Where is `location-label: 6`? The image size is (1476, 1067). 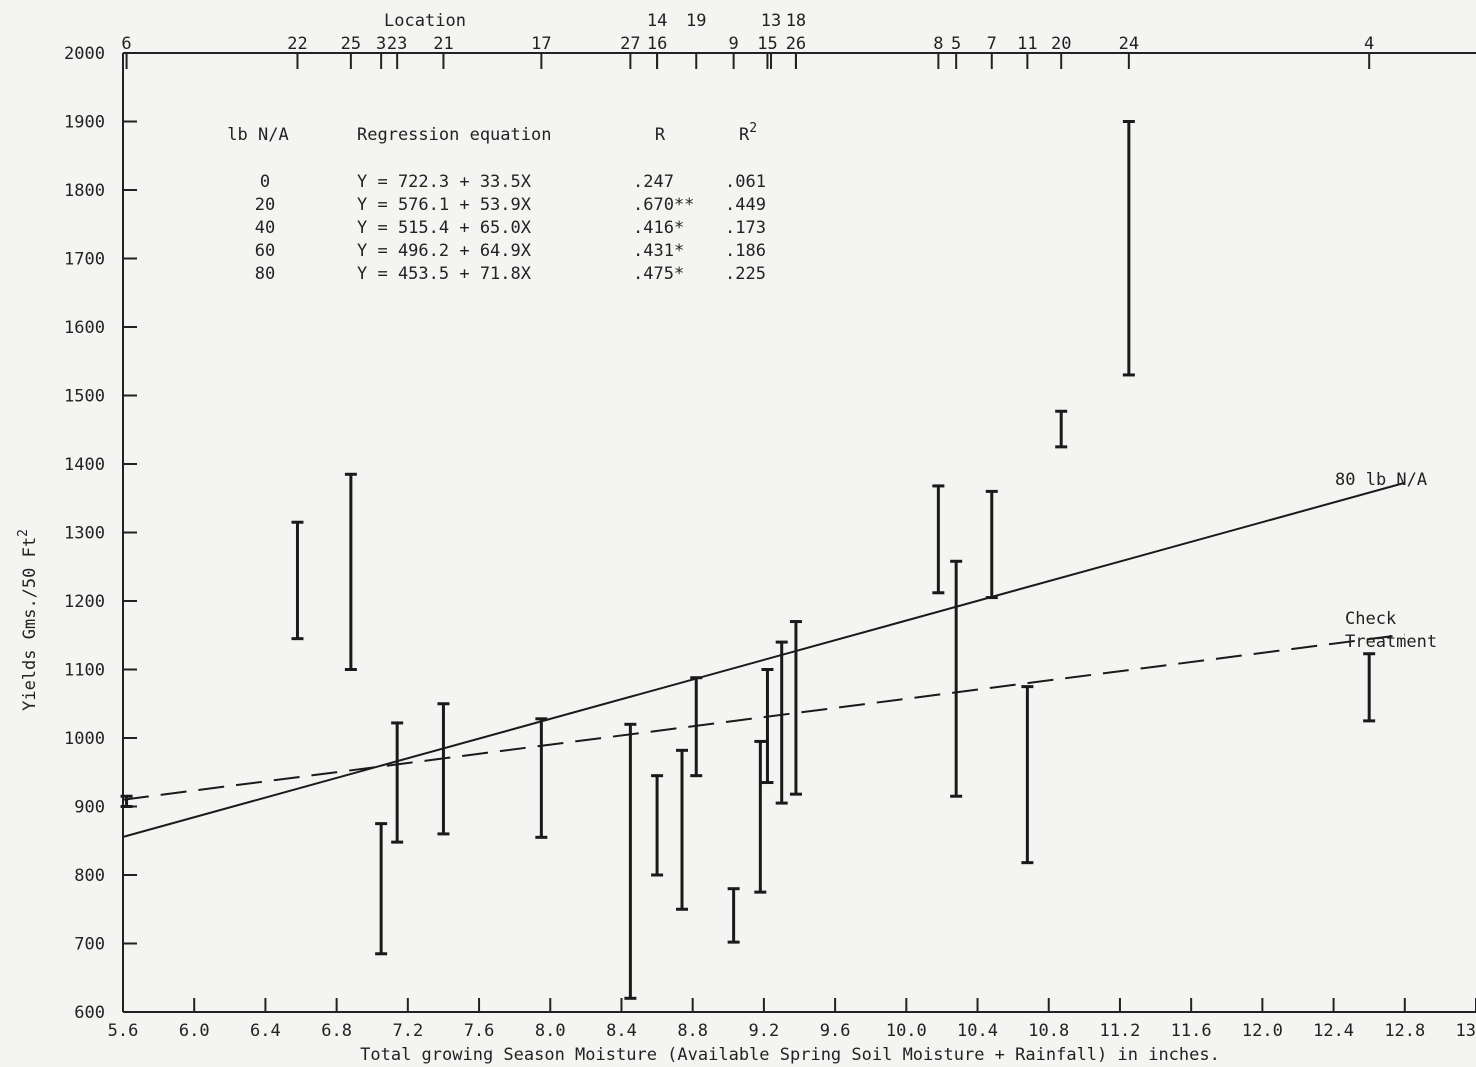
location-label: 6 is located at coordinates (126, 44).